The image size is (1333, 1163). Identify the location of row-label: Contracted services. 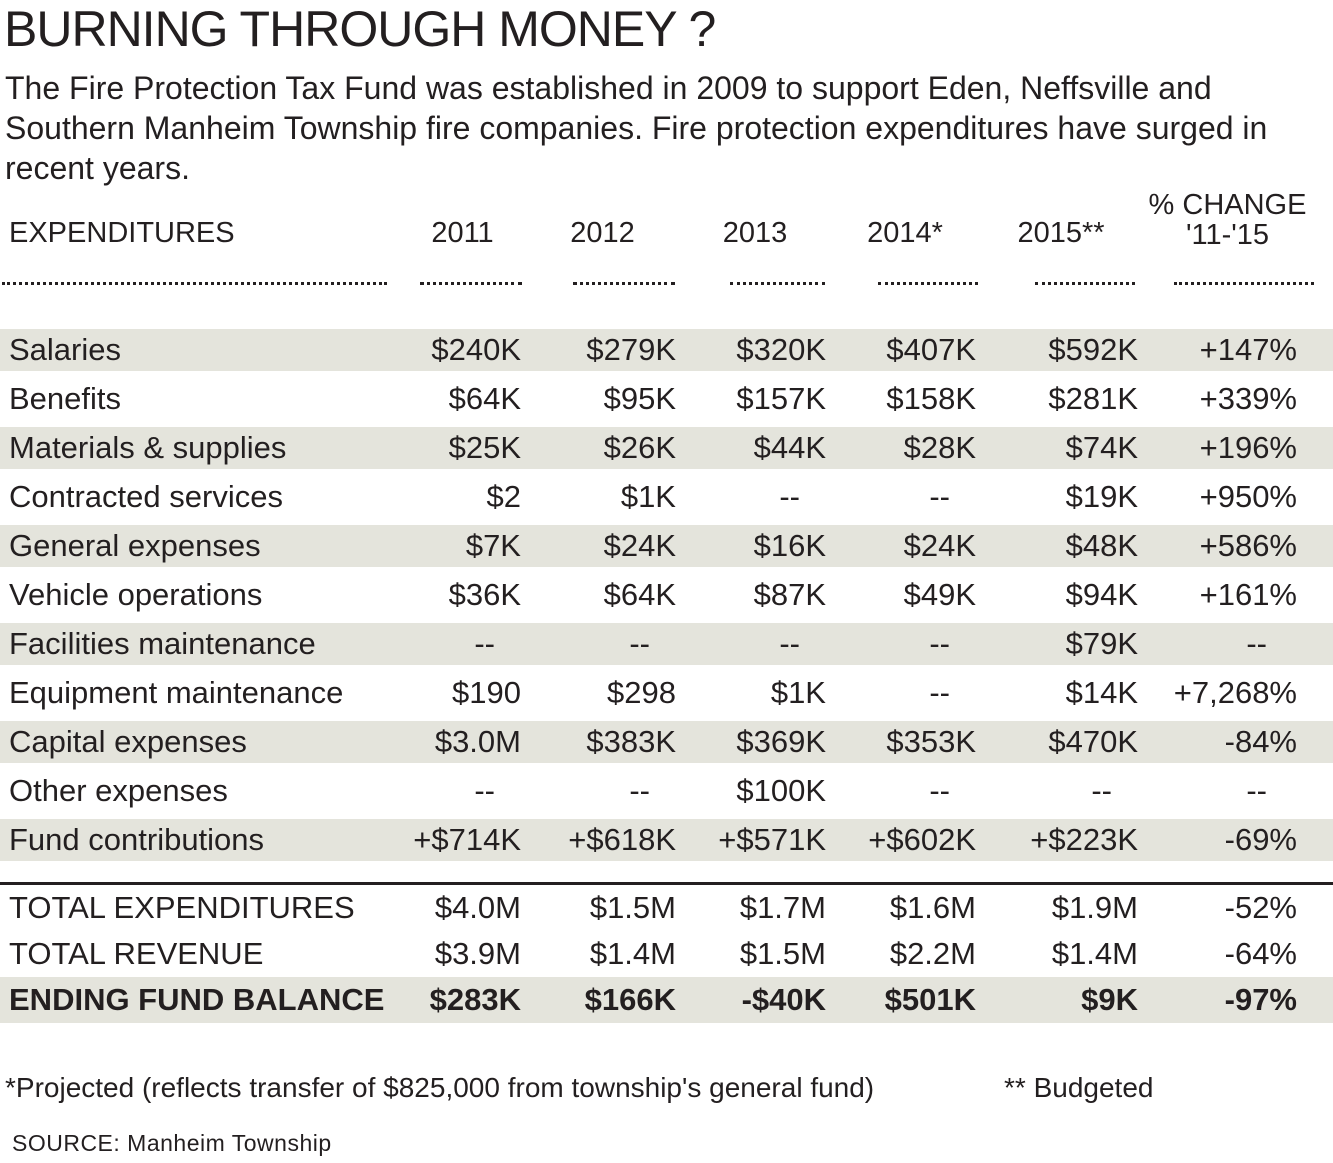
(200, 497).